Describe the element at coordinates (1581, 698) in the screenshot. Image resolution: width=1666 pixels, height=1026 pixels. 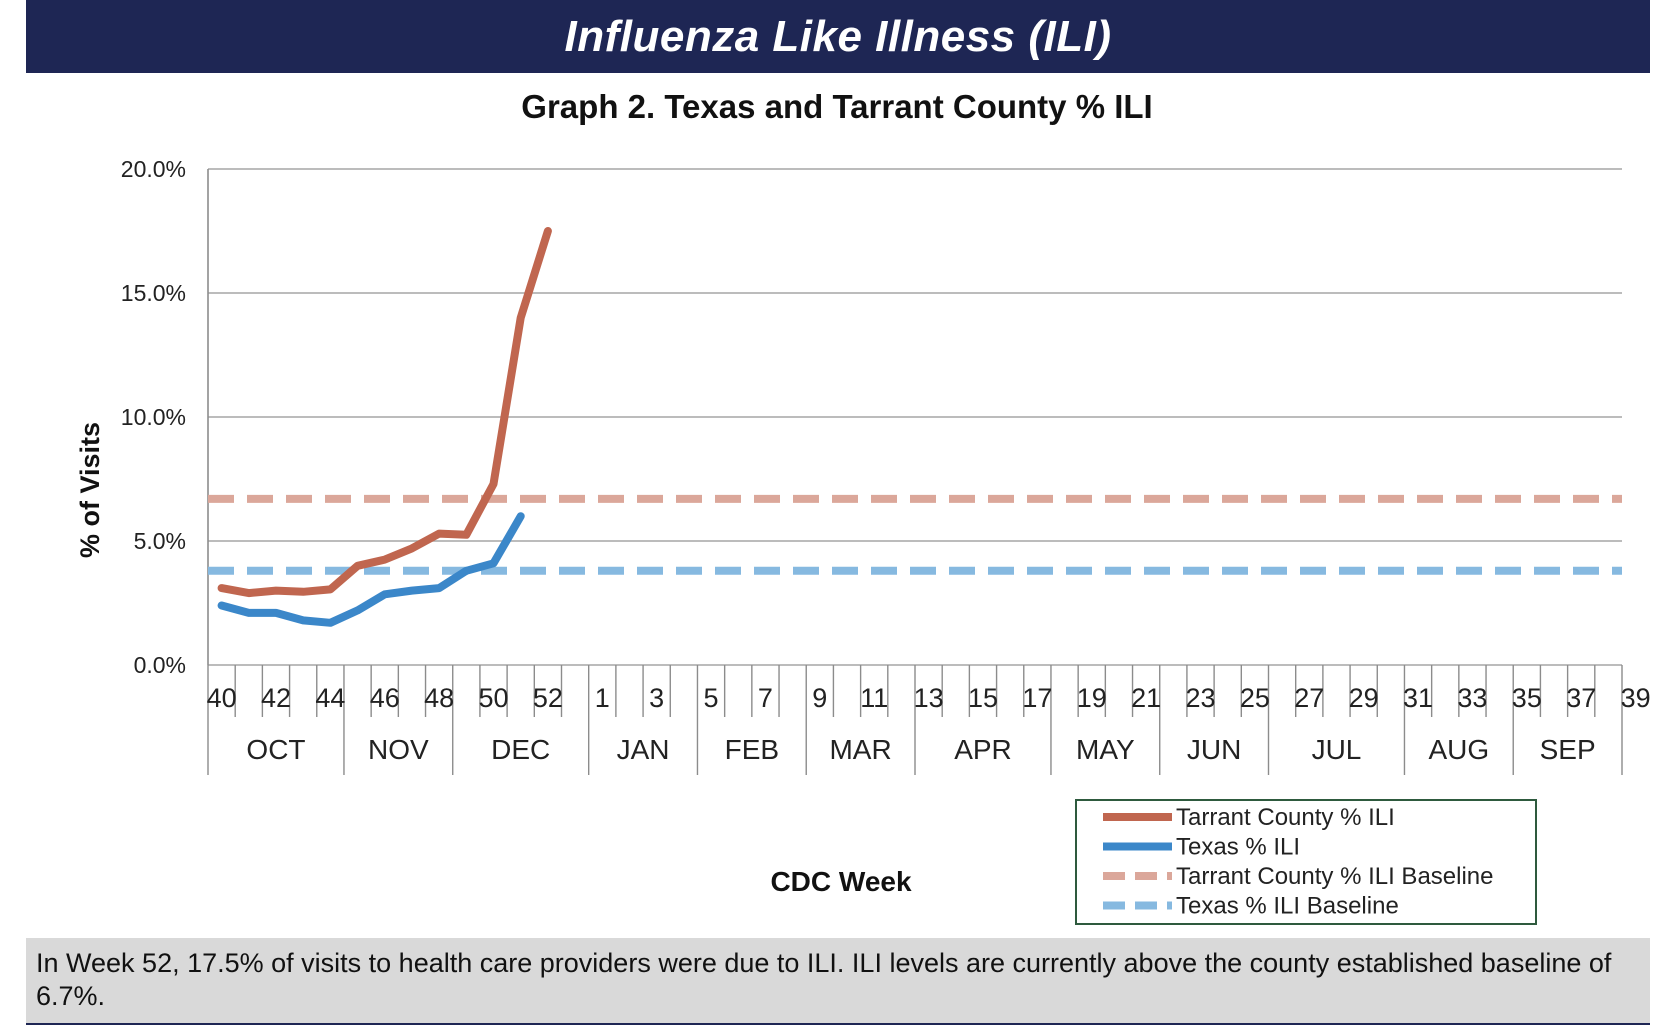
I see `x-week-label: 37` at that location.